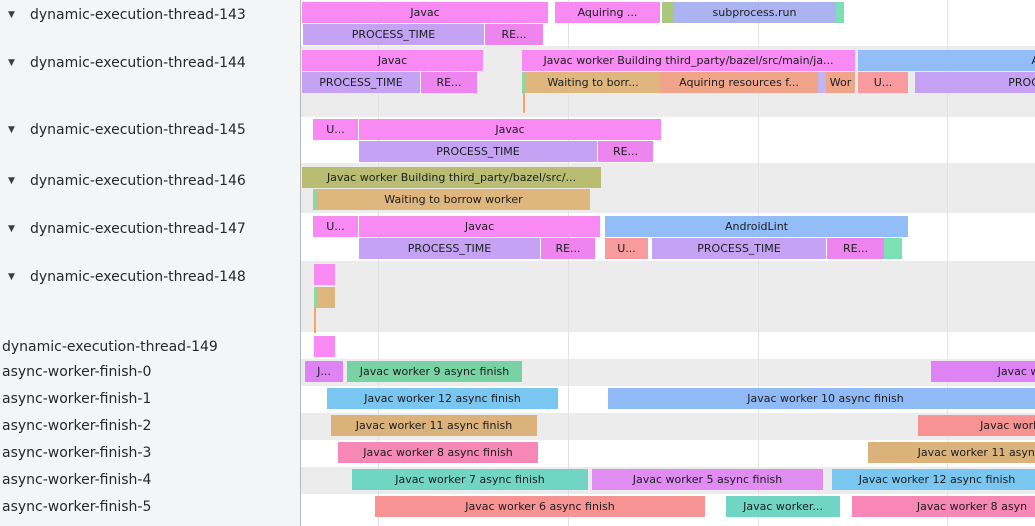 The width and height of the screenshot is (1035, 526). Describe the element at coordinates (434, 371) in the screenshot. I see `timeline-slice: Javac worker 9 async finish` at that location.